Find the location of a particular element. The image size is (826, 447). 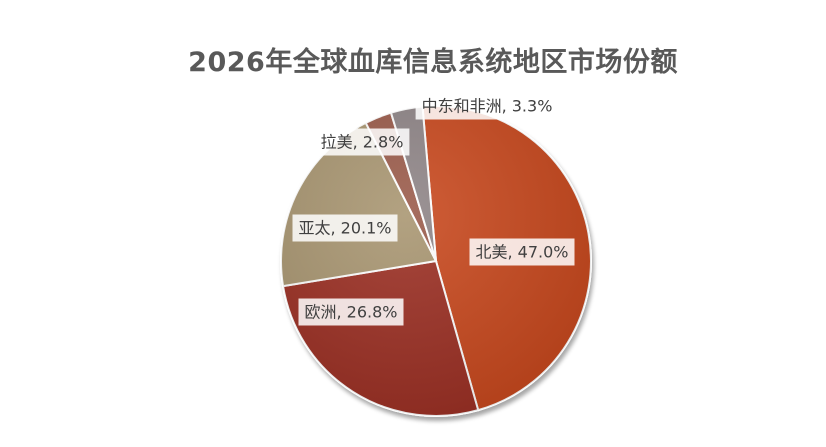

pie-label-text: 亚太, 20.1% is located at coordinates (344, 228).